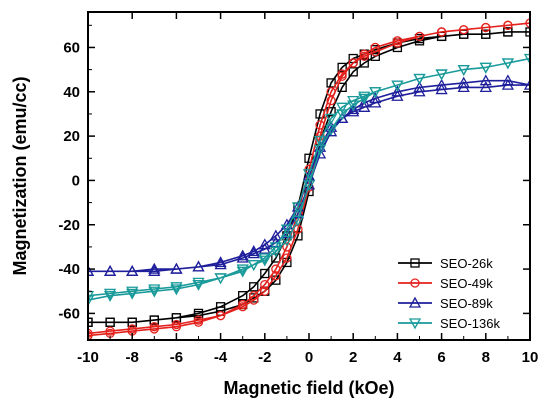 The width and height of the screenshot is (550, 418). I want to click on legend-label: SEO-89k, so click(466, 303).